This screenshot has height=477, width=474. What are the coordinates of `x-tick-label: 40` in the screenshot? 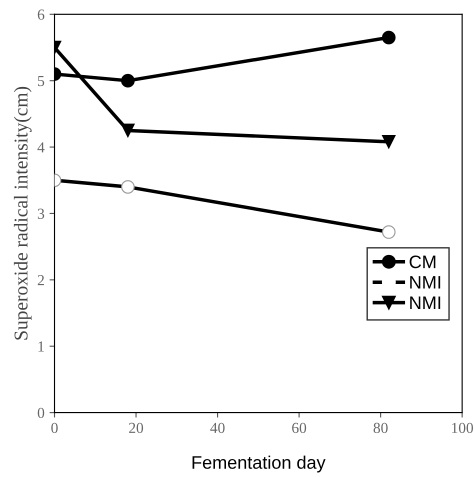 It's located at (217, 428).